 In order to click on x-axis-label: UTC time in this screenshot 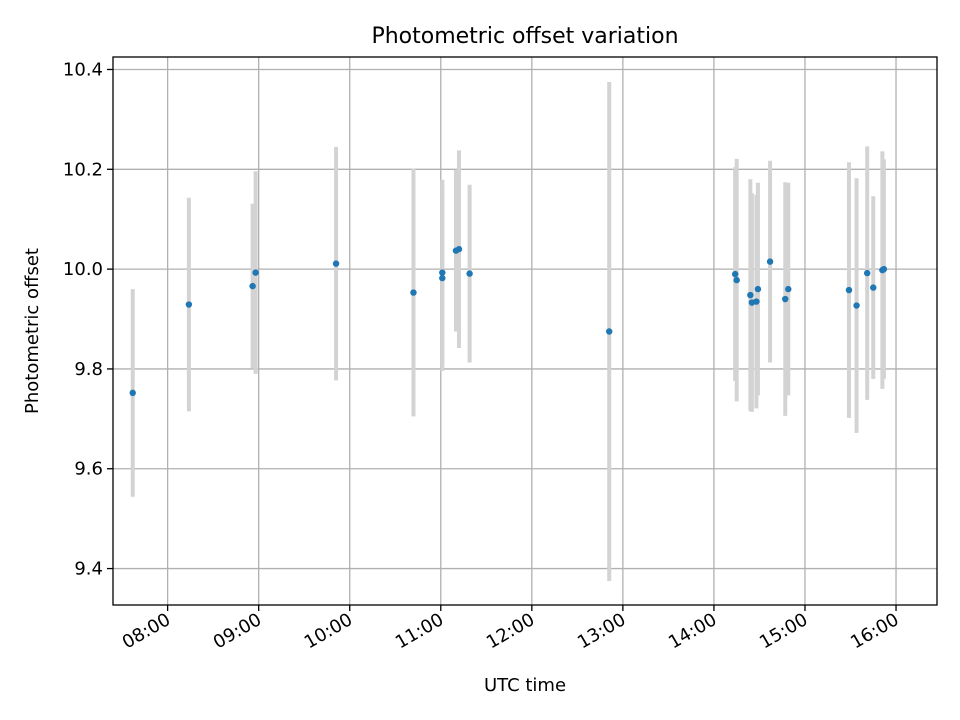, I will do `click(525, 685)`.